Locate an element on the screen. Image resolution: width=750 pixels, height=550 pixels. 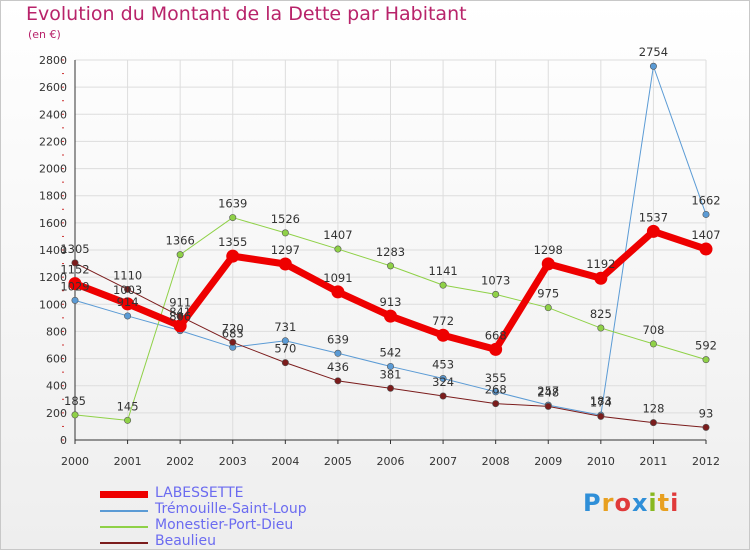
x-tick-label: 2010 is located at coordinates (601, 461).